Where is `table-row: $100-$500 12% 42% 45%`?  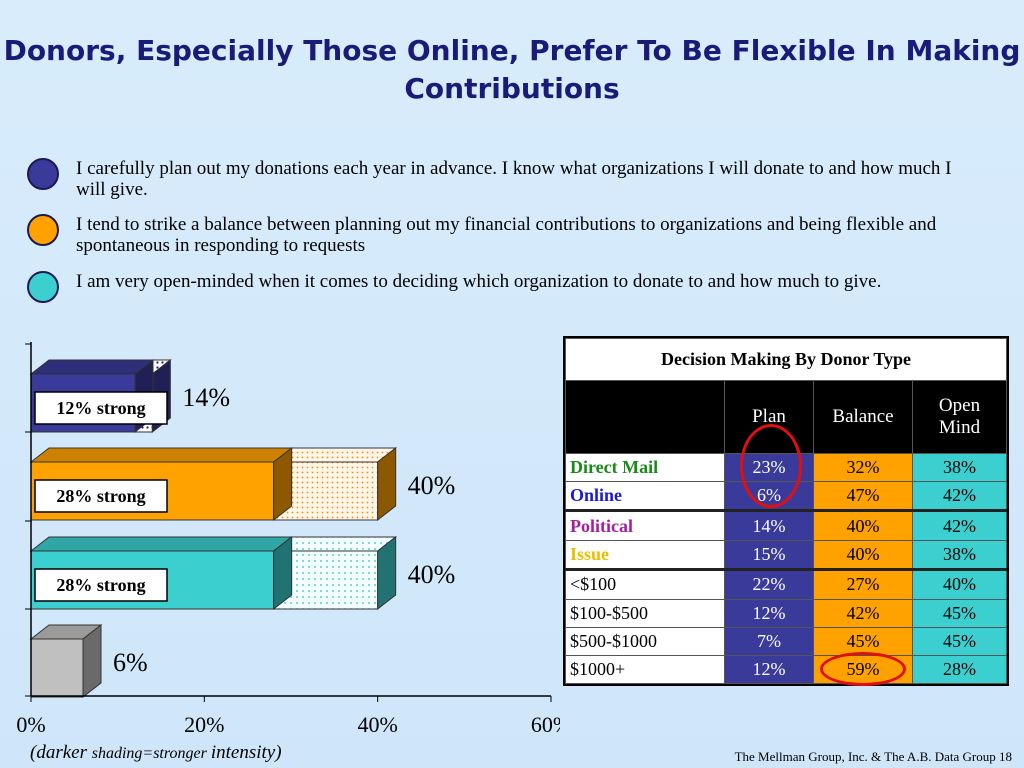
table-row: $100-$500 12% 42% 45% is located at coordinates (786, 613).